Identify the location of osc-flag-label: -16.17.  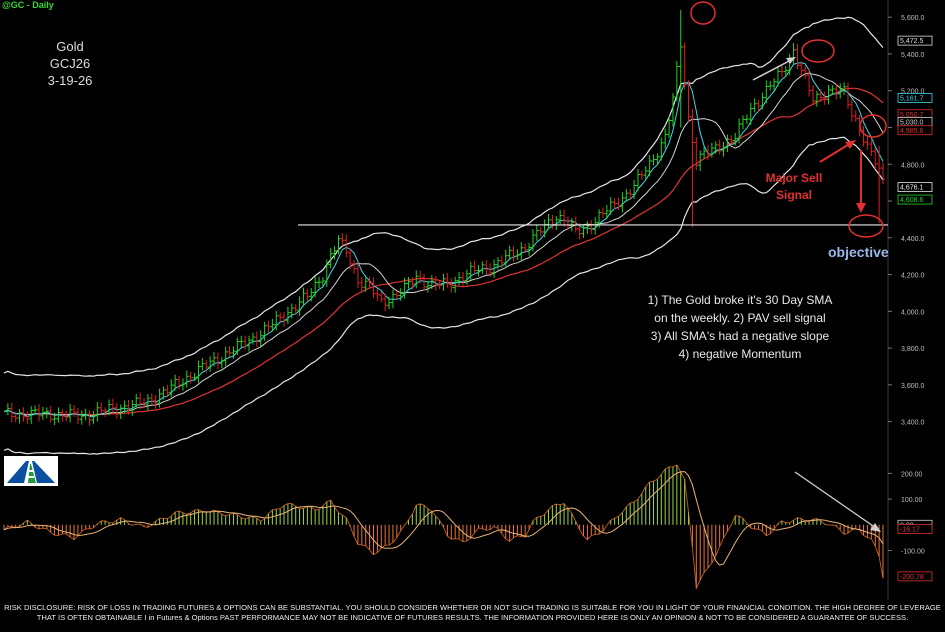
(910, 530).